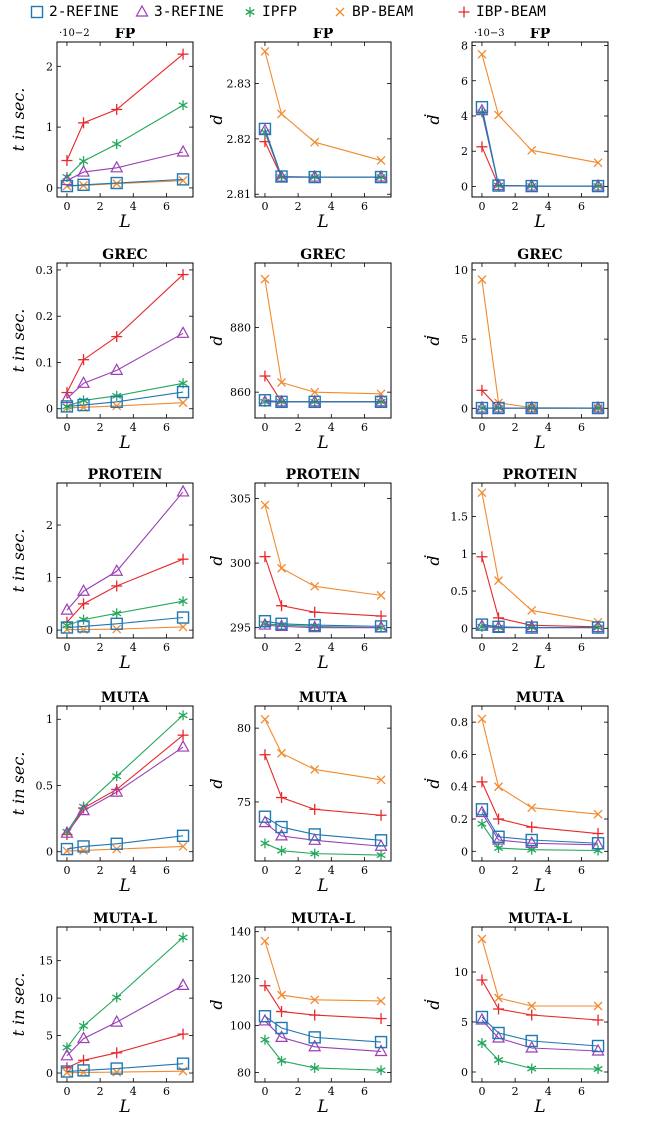  What do you see at coordinates (45, 362) in the screenshot?
I see `y-tick-label: 0.1` at bounding box center [45, 362].